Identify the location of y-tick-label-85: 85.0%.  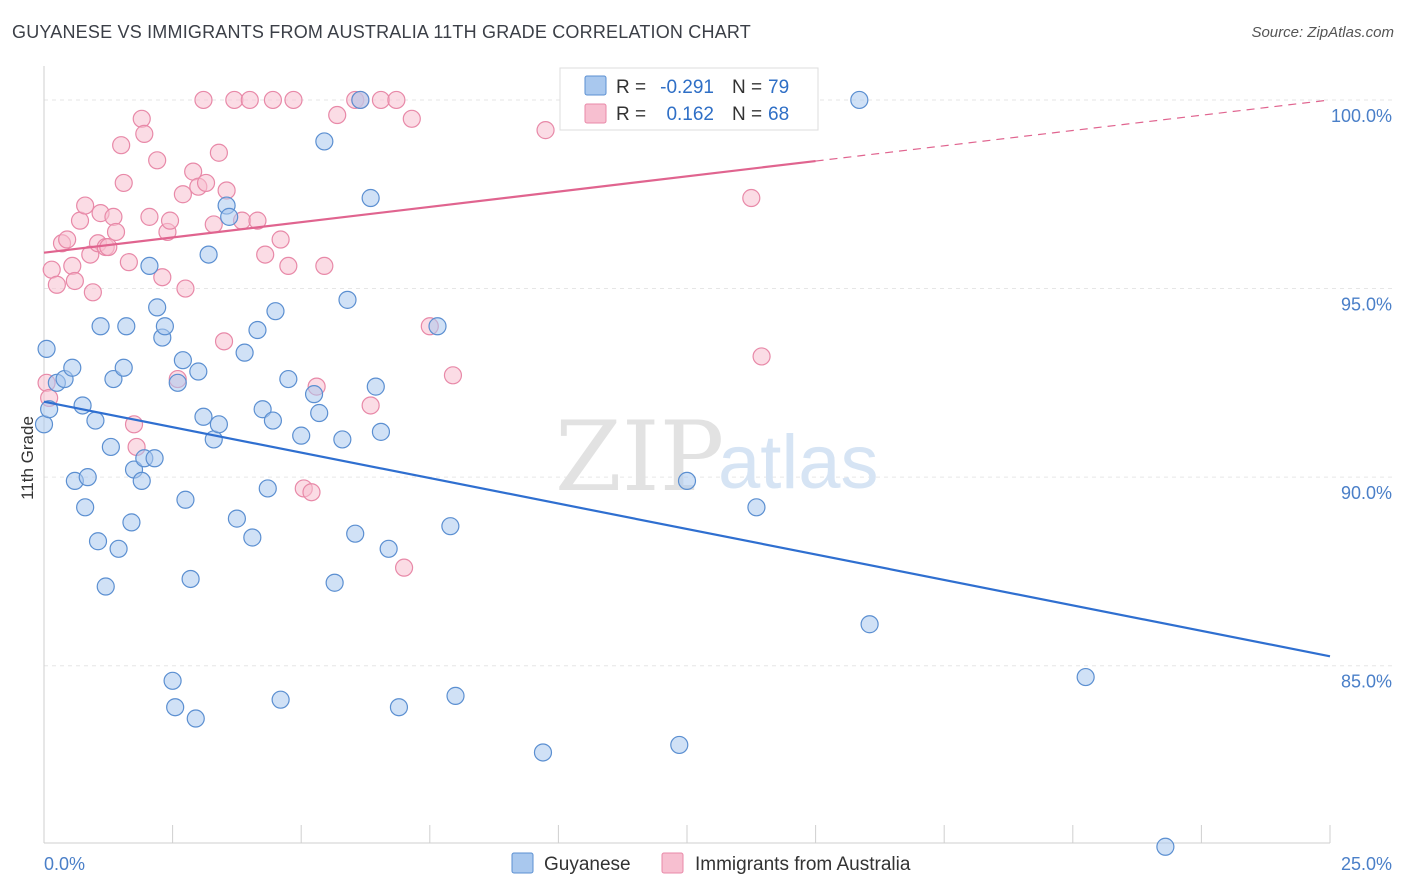
(1366, 682).